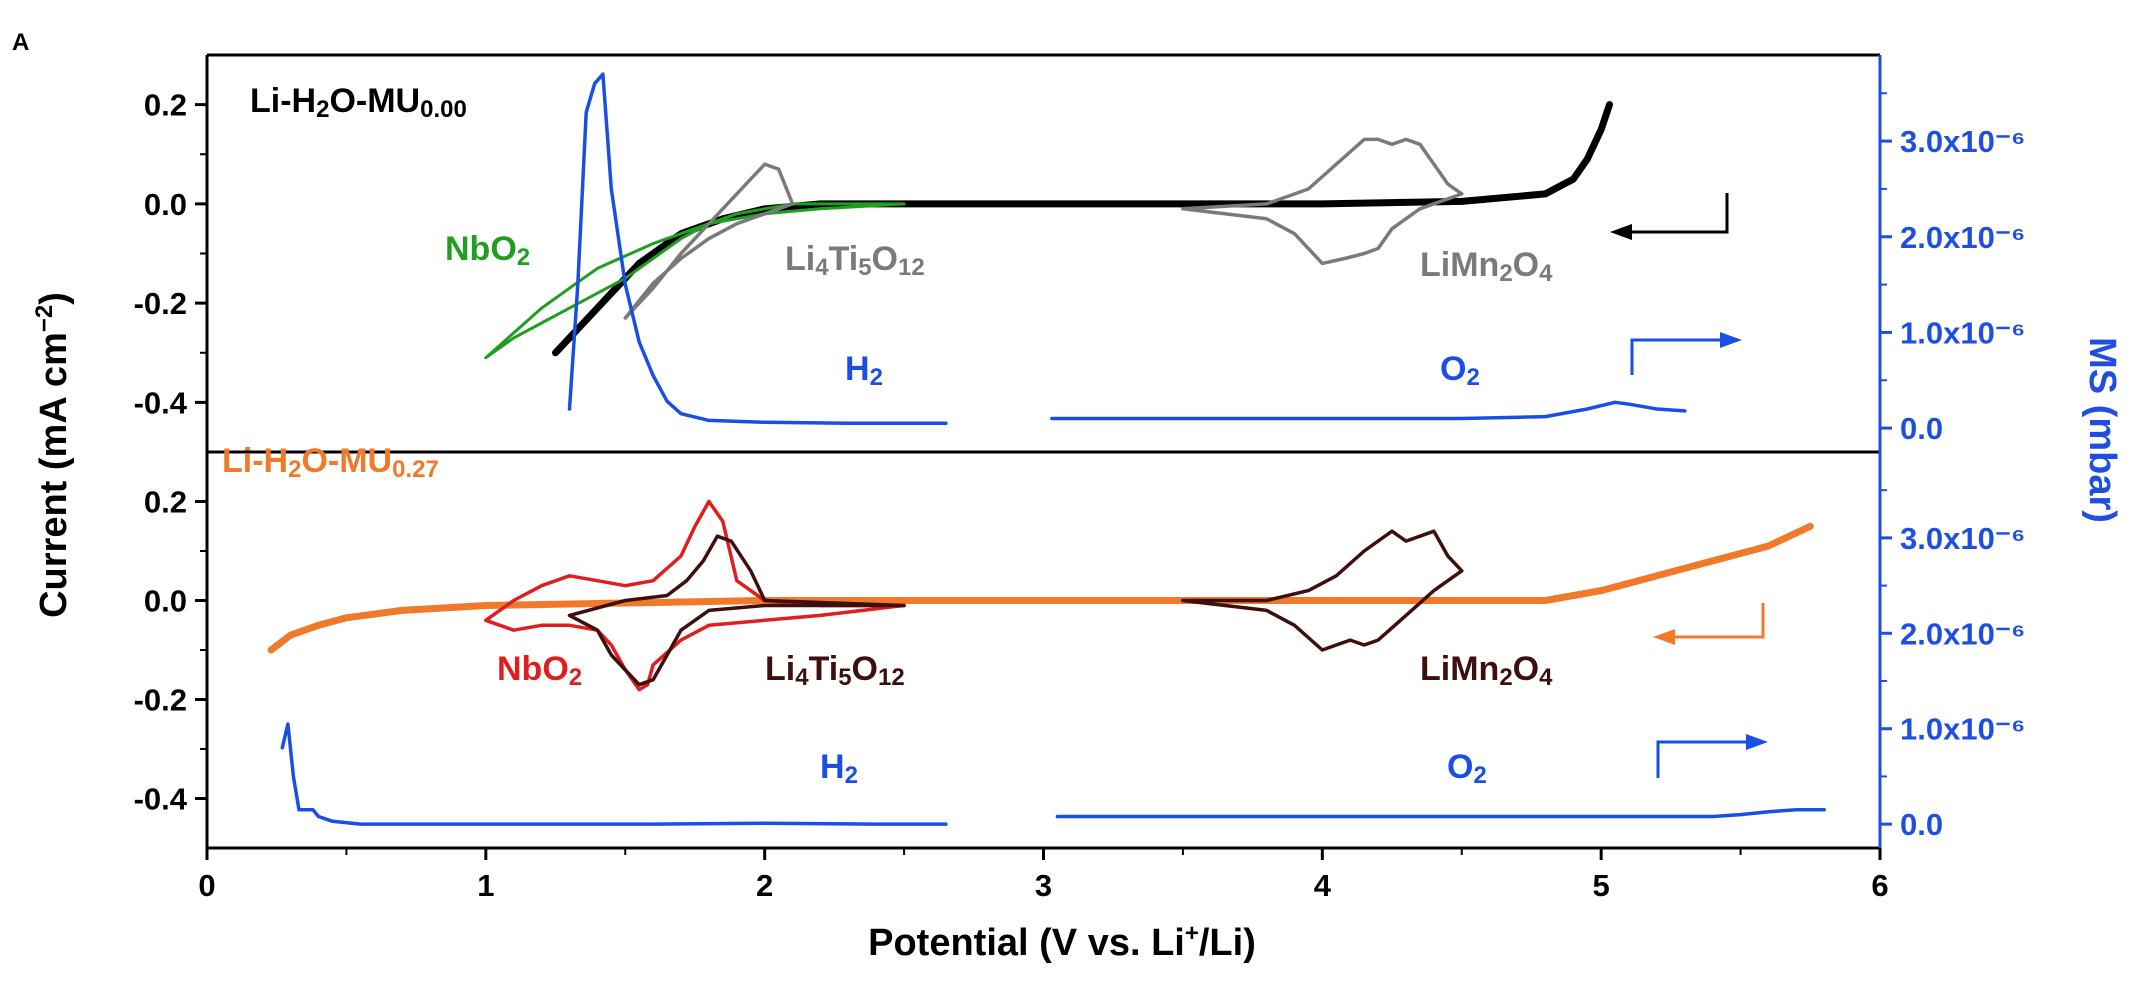 This screenshot has width=2143, height=1003. Describe the element at coordinates (709, 241) in the screenshot. I see `top-series-li-ti-o-` at that location.